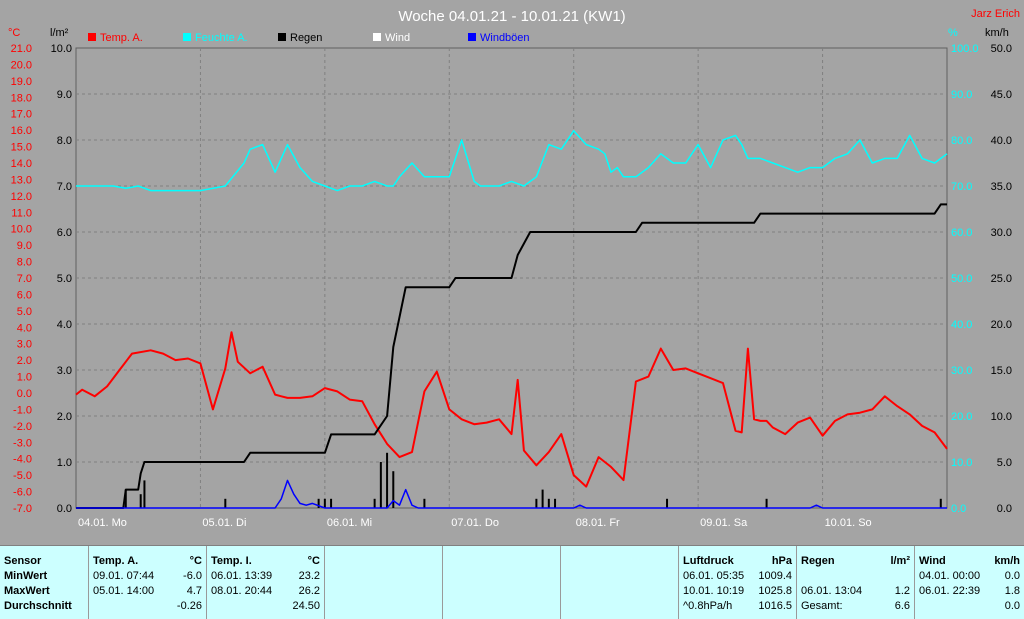 The width and height of the screenshot is (1024, 619). I want to click on legend-swatch-humidity, so click(187, 37).